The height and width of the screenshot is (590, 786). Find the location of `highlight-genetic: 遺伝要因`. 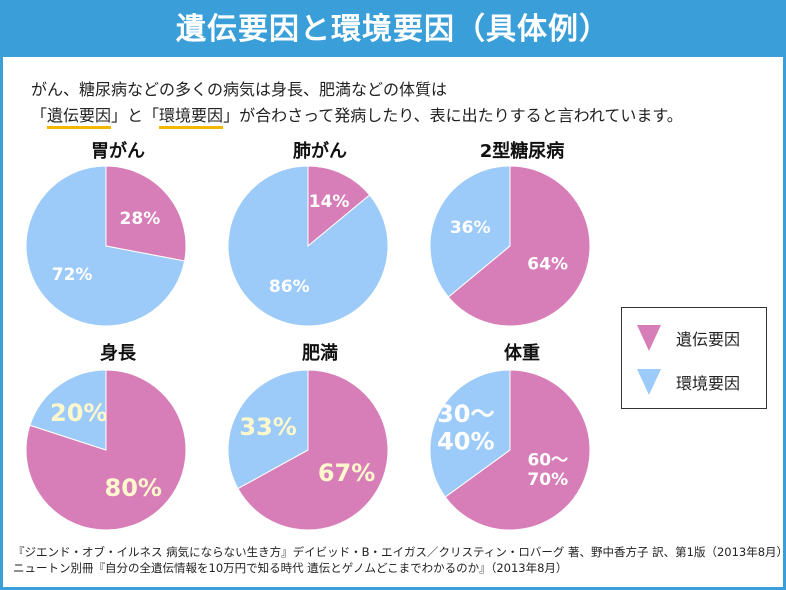

highlight-genetic: 遺伝要因 is located at coordinates (79, 117).